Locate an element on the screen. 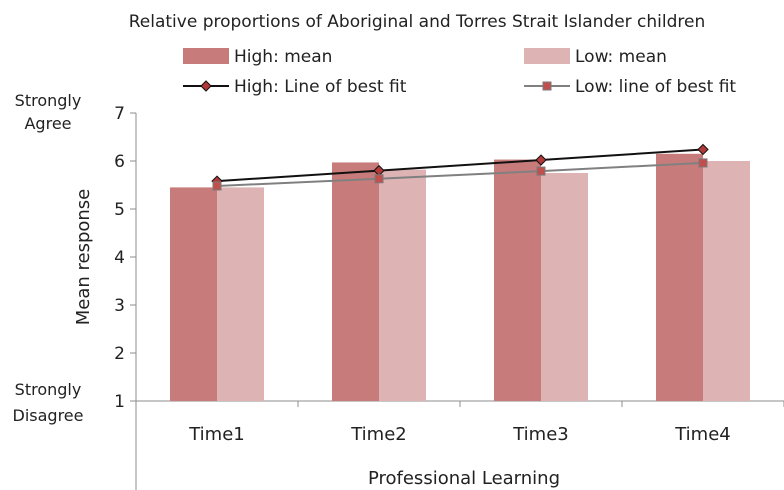 This screenshot has height=490, width=784. x-tick-label: Time1 is located at coordinates (216, 434).